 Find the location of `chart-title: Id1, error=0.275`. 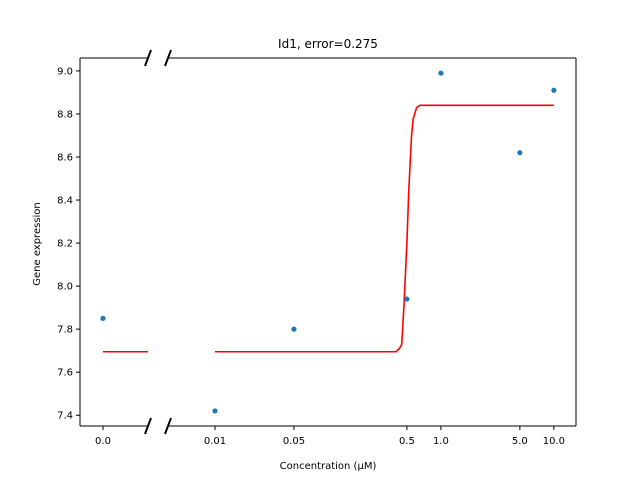

chart-title: Id1, error=0.275 is located at coordinates (328, 44).